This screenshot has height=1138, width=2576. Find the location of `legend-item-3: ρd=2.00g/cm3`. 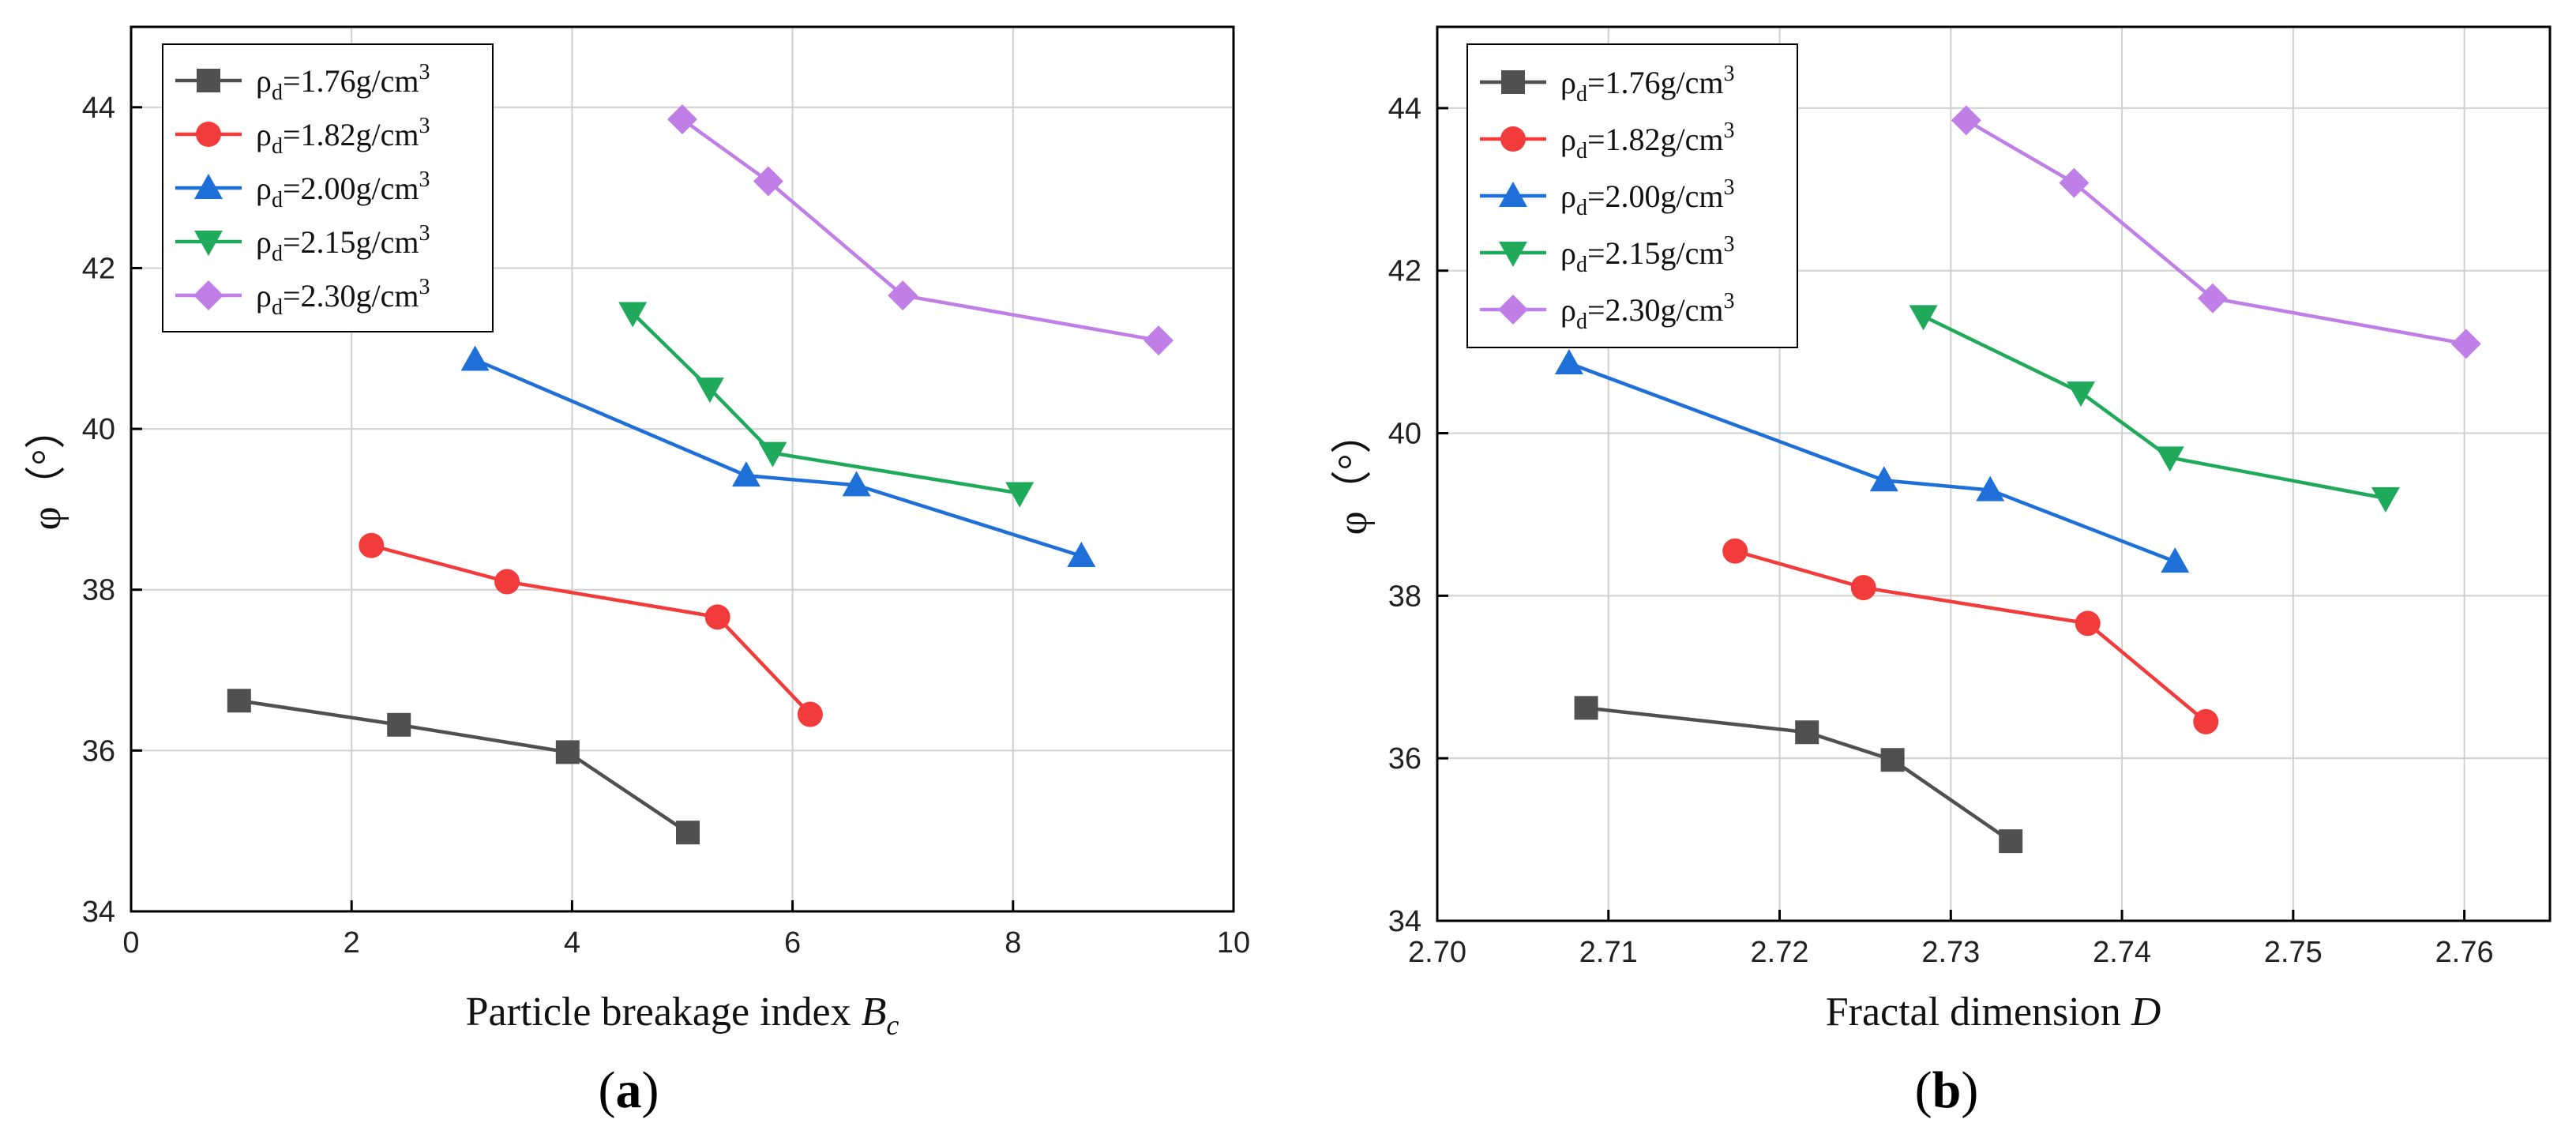

legend-item-3: ρd=2.00g/cm3 is located at coordinates (1607, 198).